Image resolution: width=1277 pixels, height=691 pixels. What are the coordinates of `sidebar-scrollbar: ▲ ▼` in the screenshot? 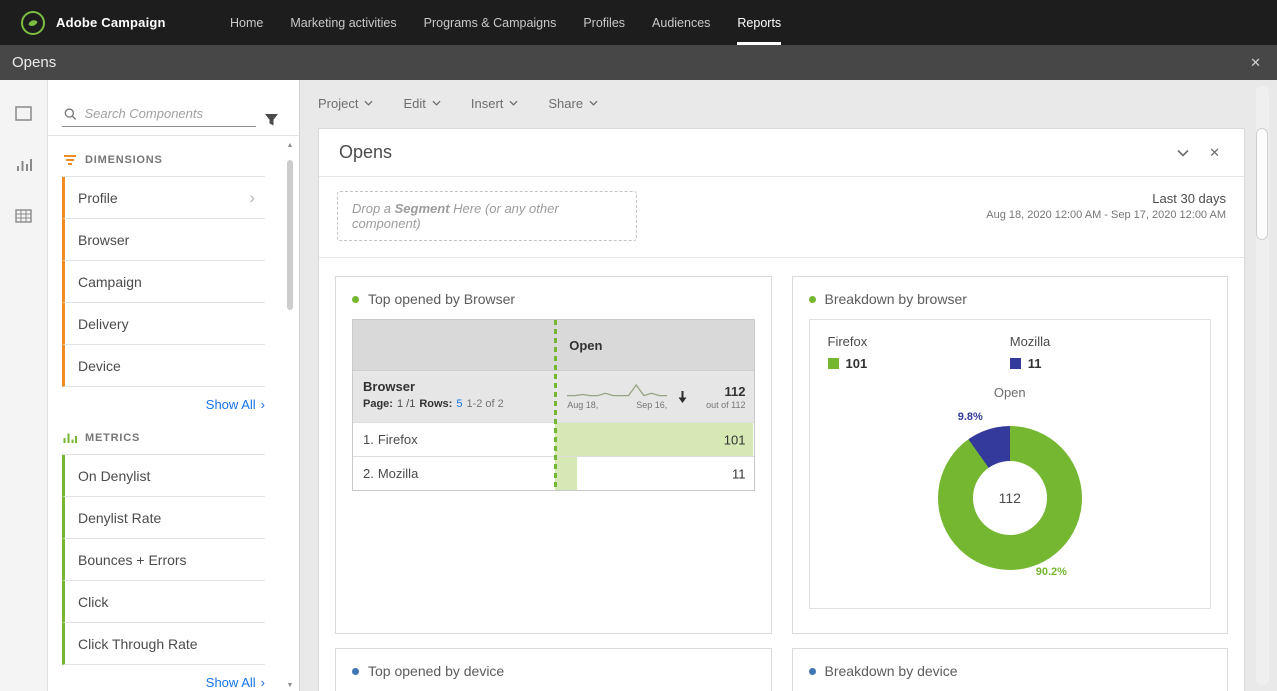 It's located at (290, 415).